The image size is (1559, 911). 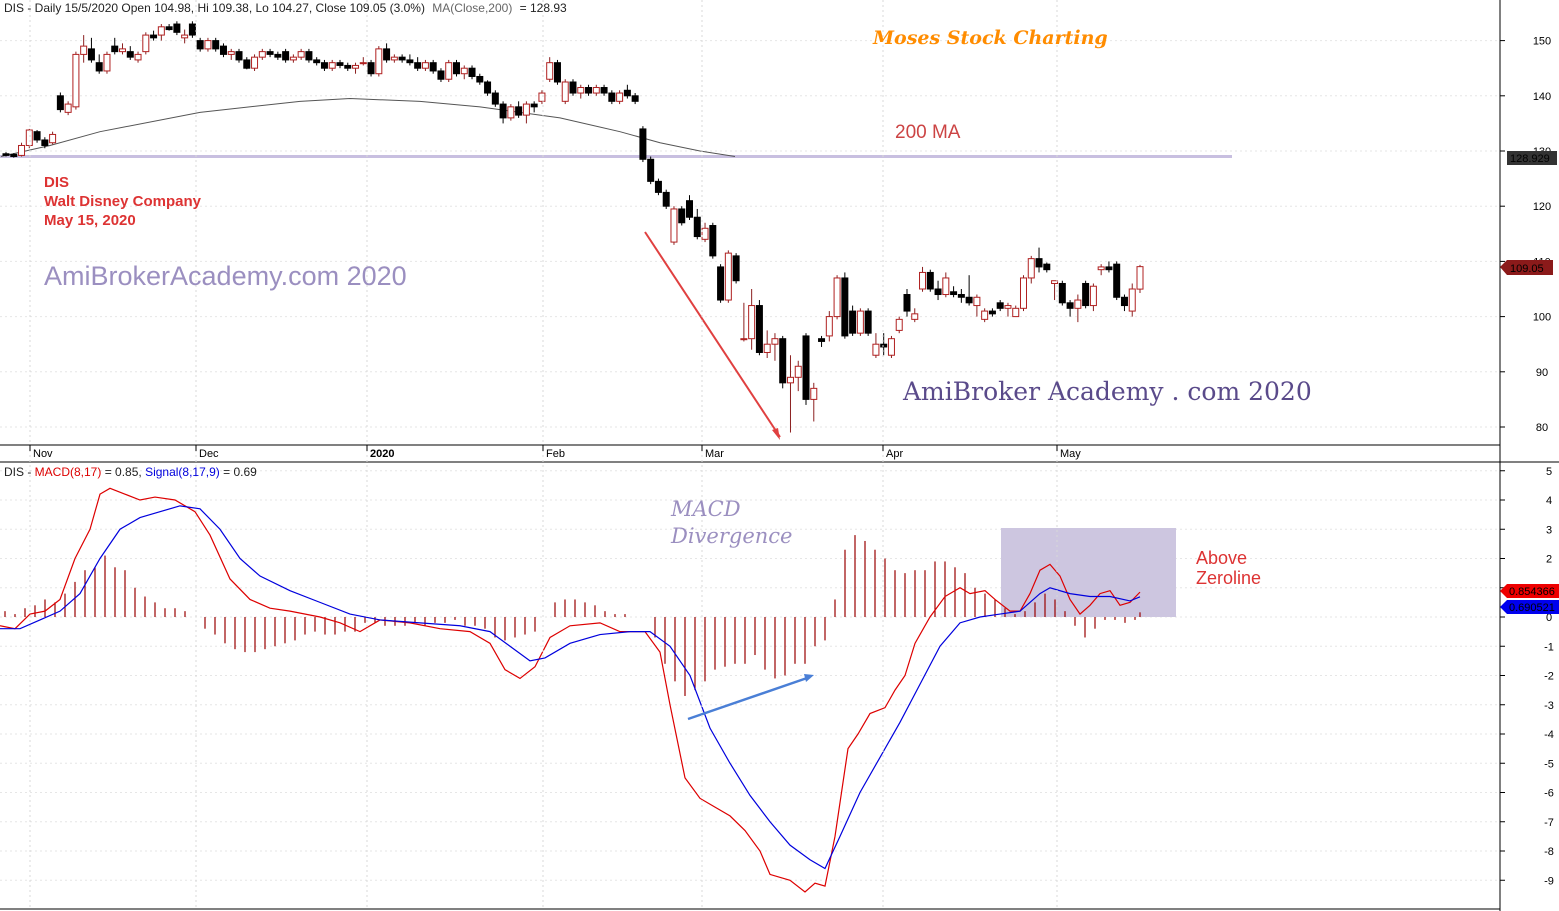 What do you see at coordinates (990, 38) in the screenshot?
I see `moses-title: Moses Stock Charting` at bounding box center [990, 38].